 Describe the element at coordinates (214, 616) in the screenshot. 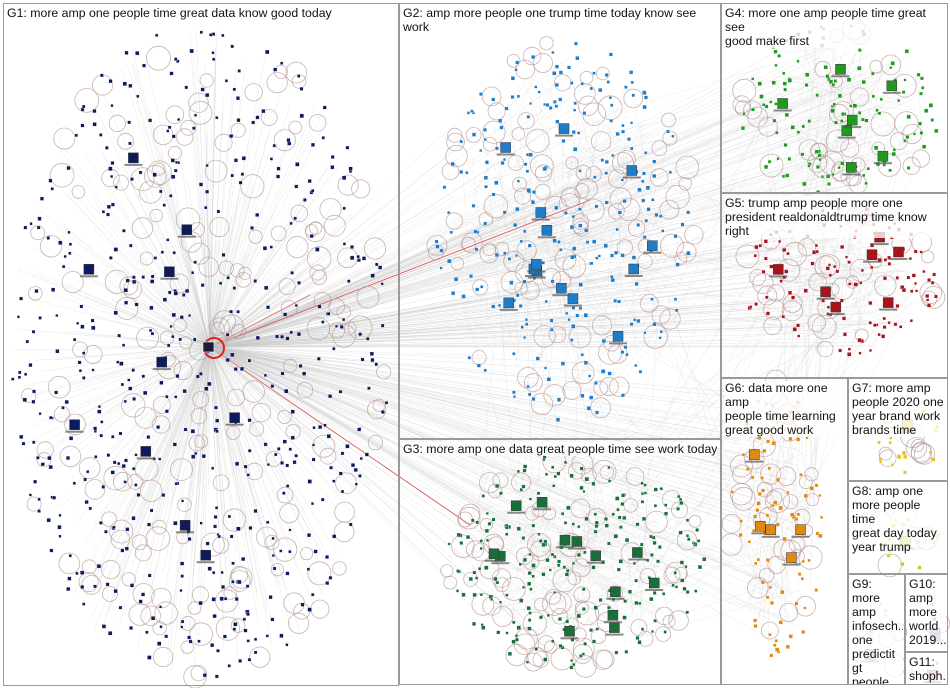

I see `node-g1` at that location.